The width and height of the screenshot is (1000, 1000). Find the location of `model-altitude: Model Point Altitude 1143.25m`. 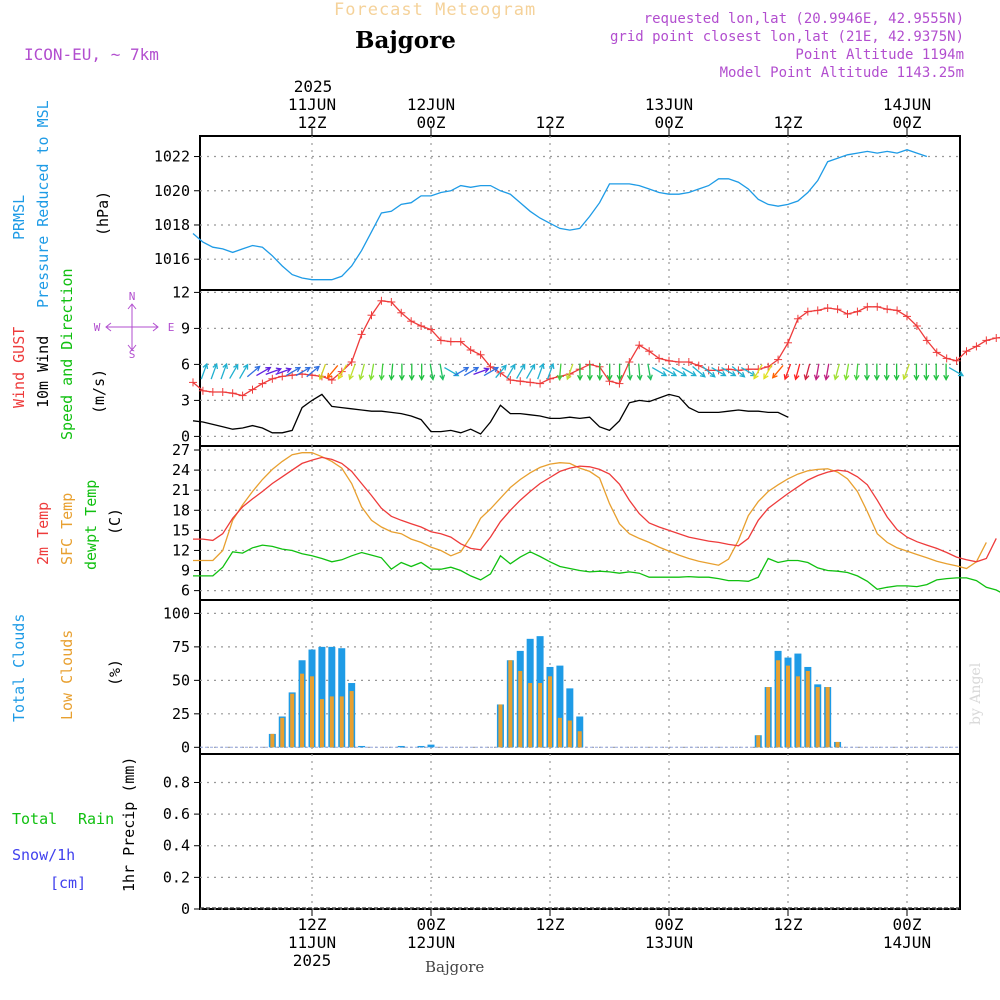

model-altitude: Model Point Altitude 1143.25m is located at coordinates (841, 73).